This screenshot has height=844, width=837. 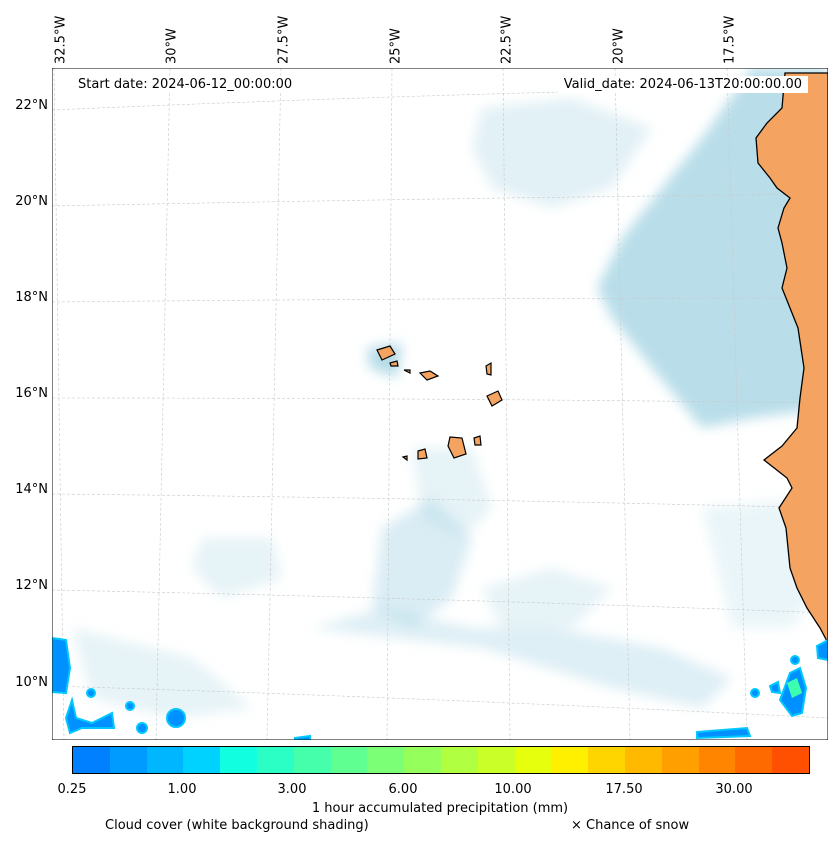 What do you see at coordinates (237, 825) in the screenshot?
I see `cloud-cover-legend: Cloud cover (white background shading)` at bounding box center [237, 825].